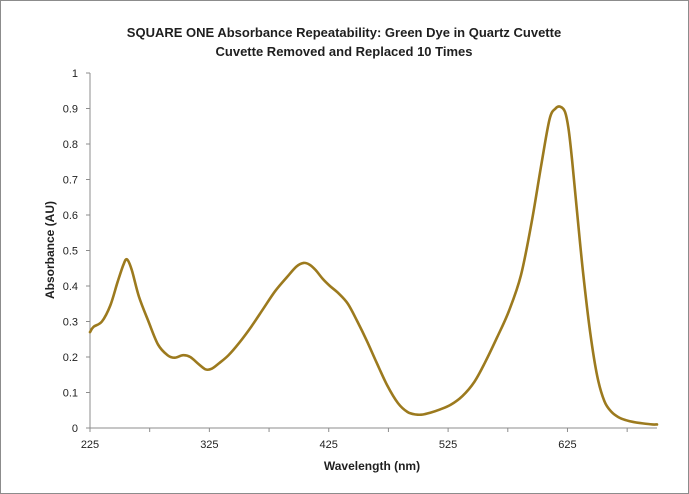  Describe the element at coordinates (567, 445) in the screenshot. I see `x-tick-label: 625` at that location.